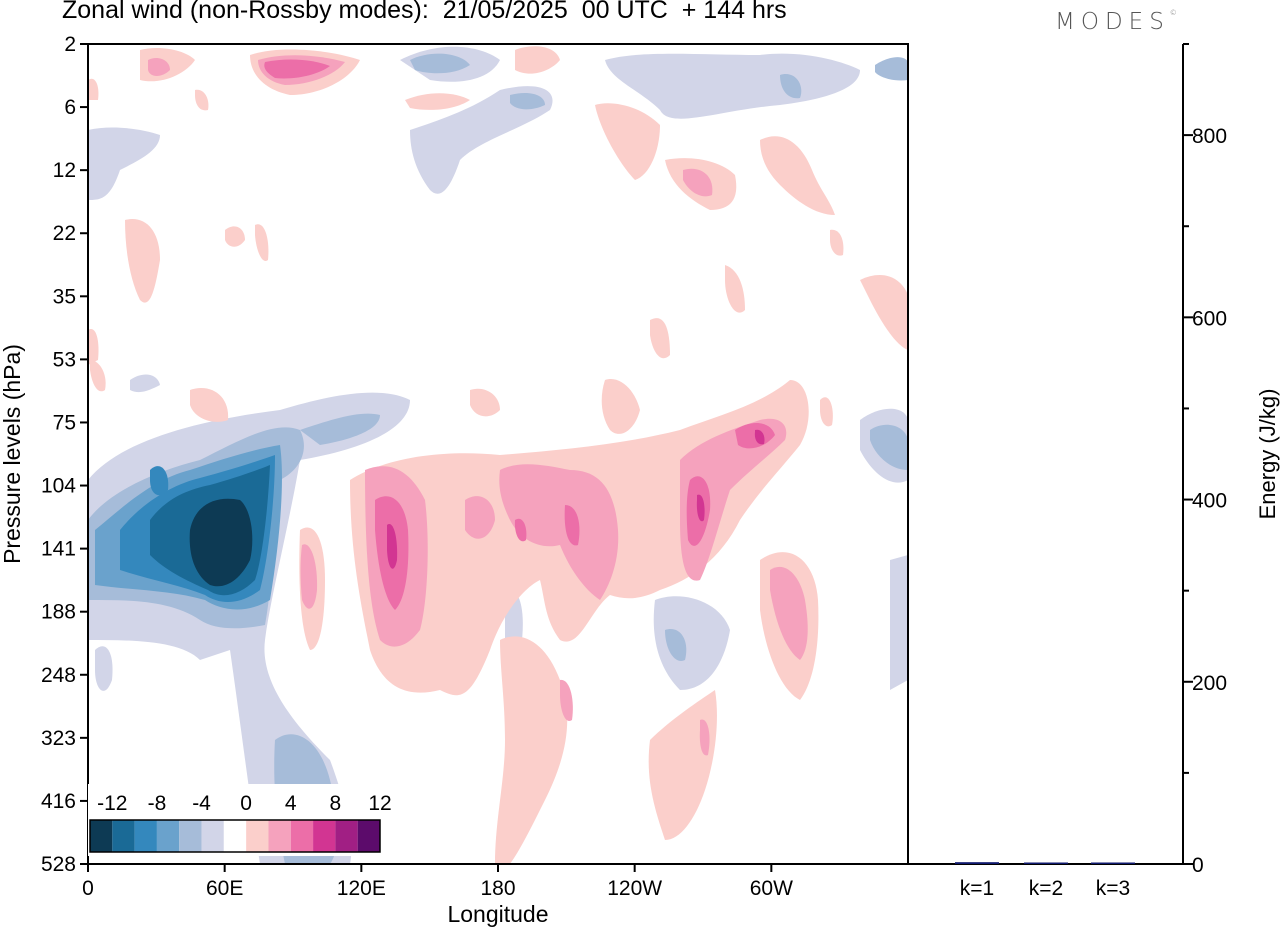  I want to click on colorbar-label: 8, so click(336, 803).